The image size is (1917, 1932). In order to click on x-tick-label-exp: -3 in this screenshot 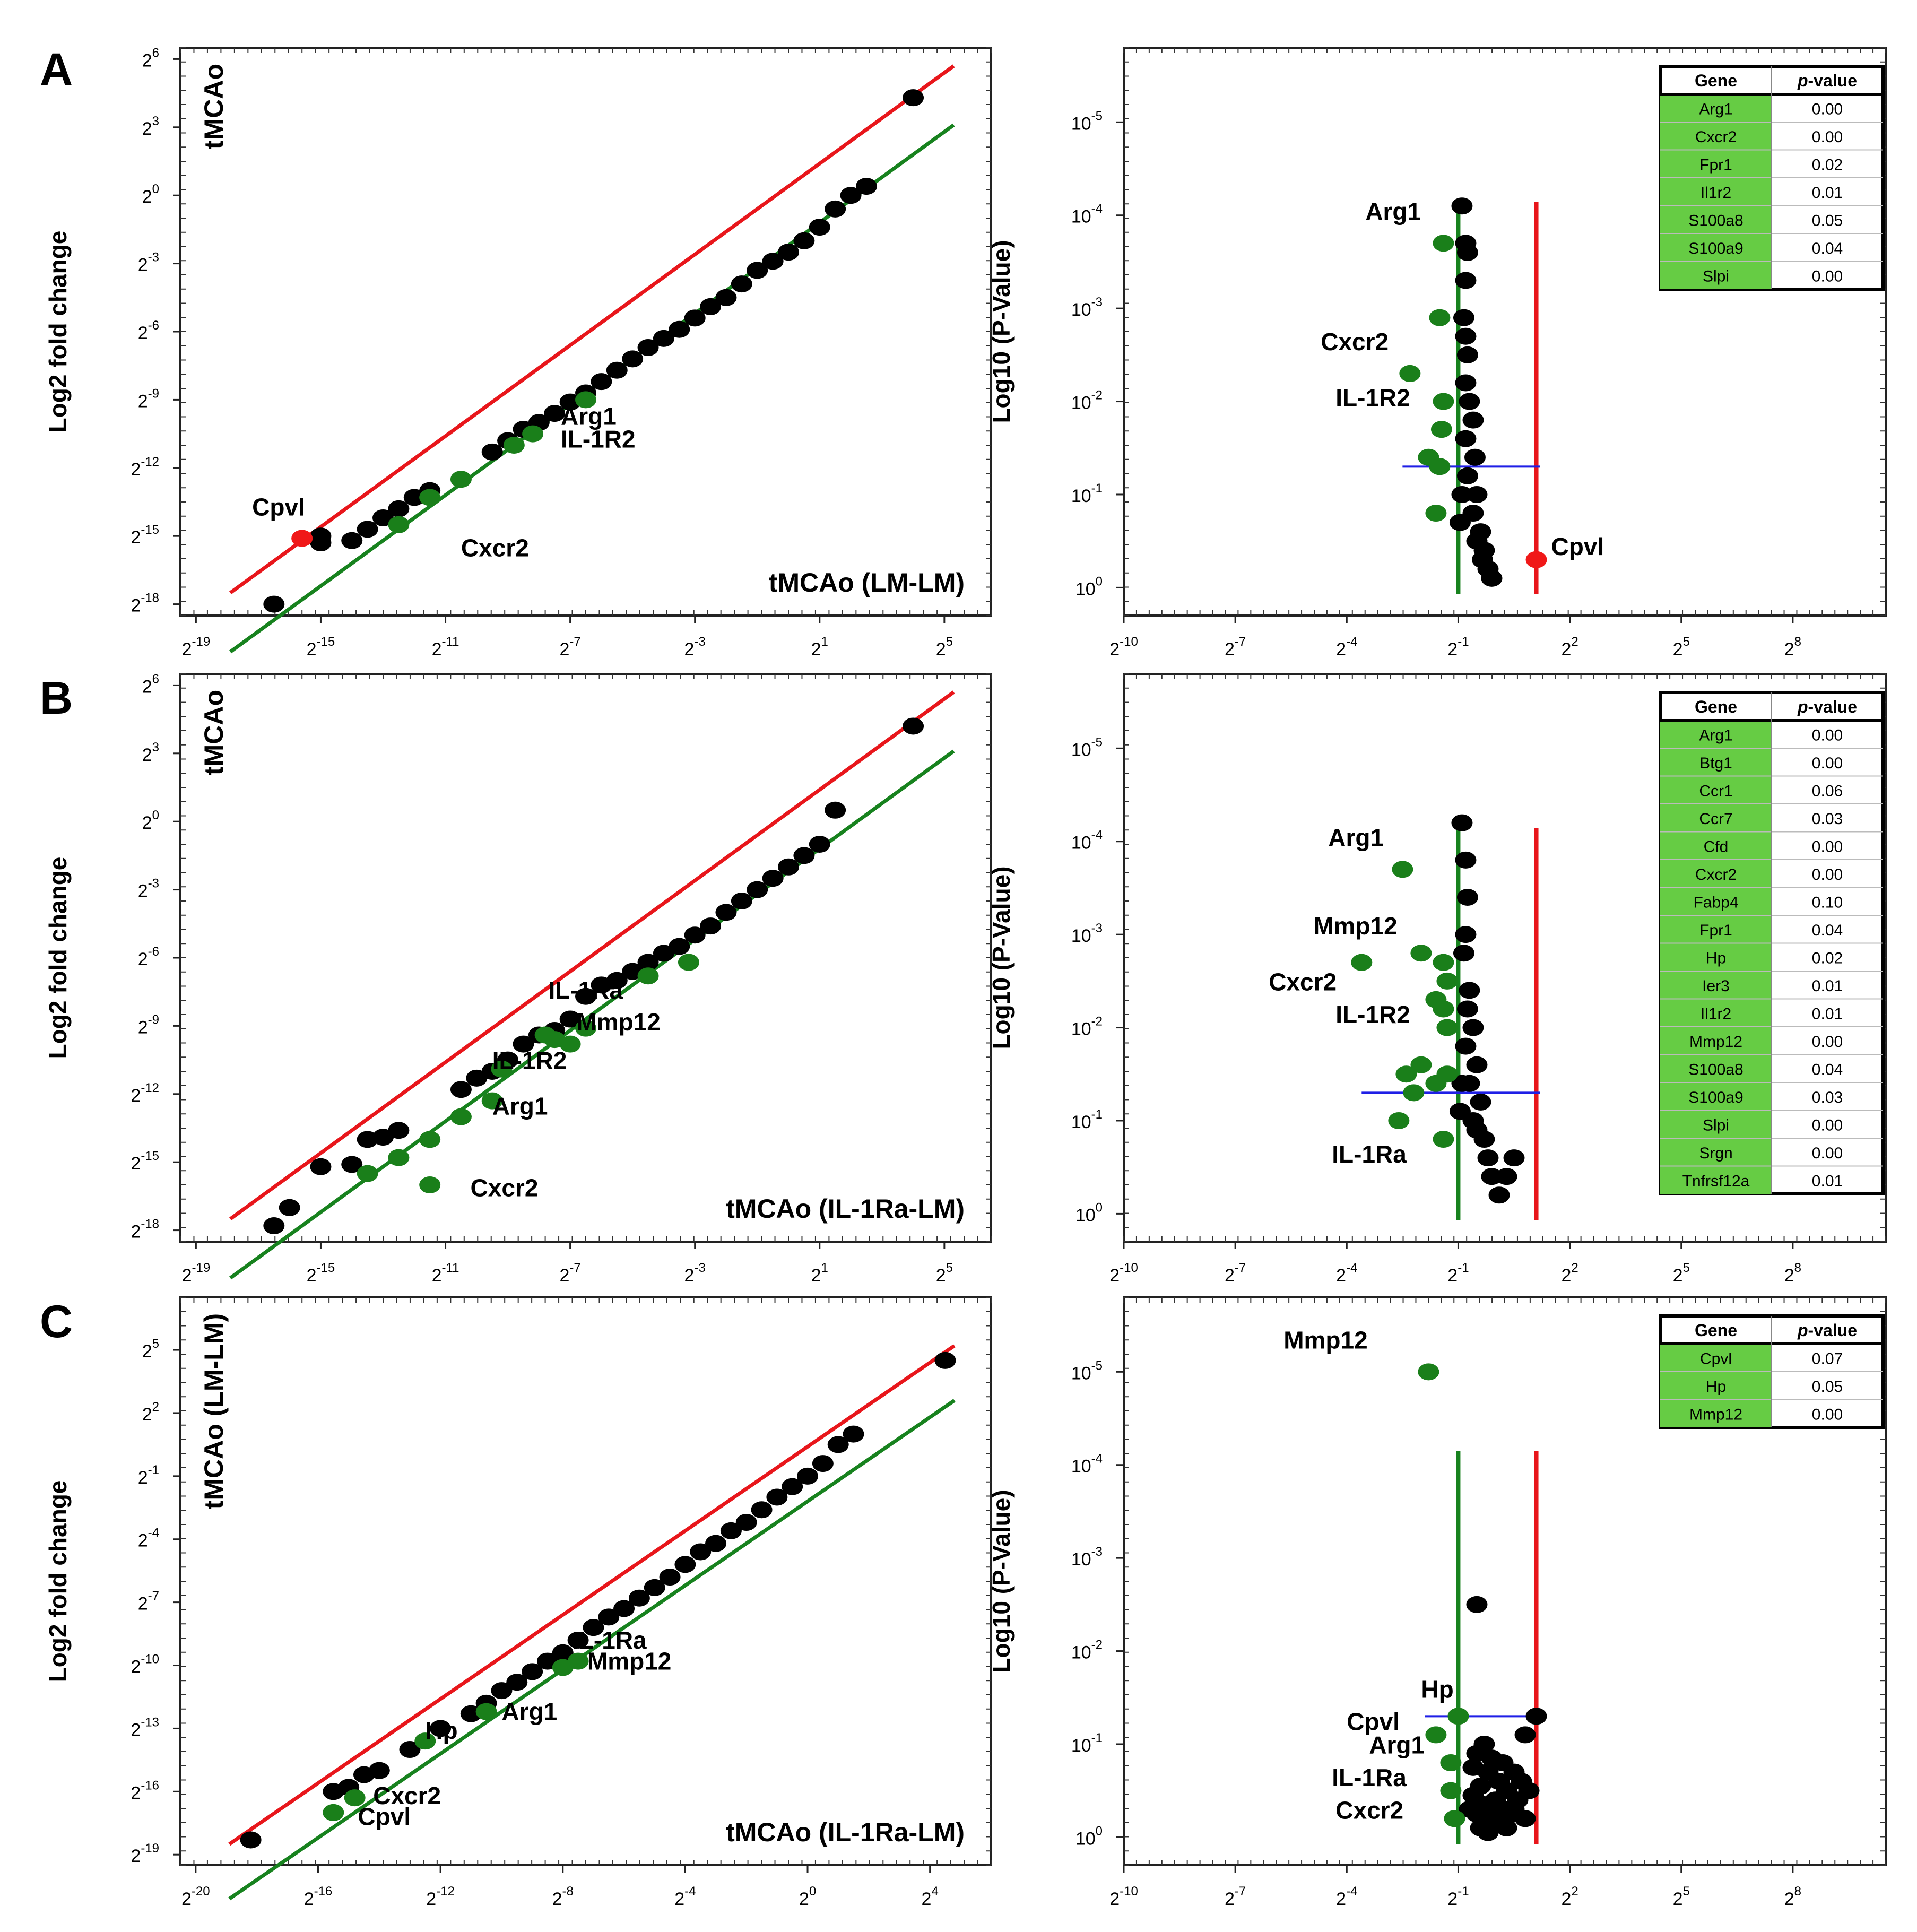, I will do `click(699, 642)`.